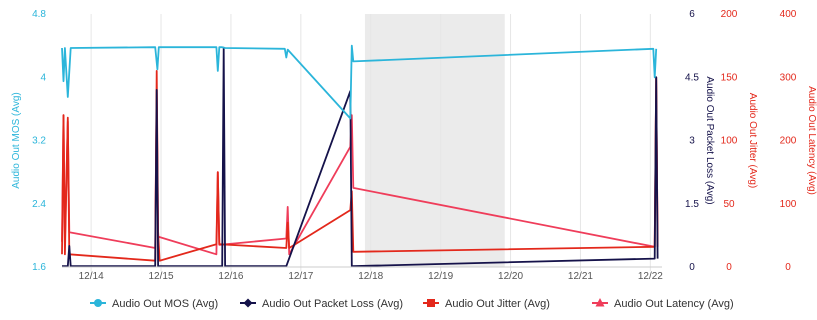 This screenshot has width=817, height=320. Describe the element at coordinates (431, 303) in the screenshot. I see `legend-square-marker-icon` at that location.